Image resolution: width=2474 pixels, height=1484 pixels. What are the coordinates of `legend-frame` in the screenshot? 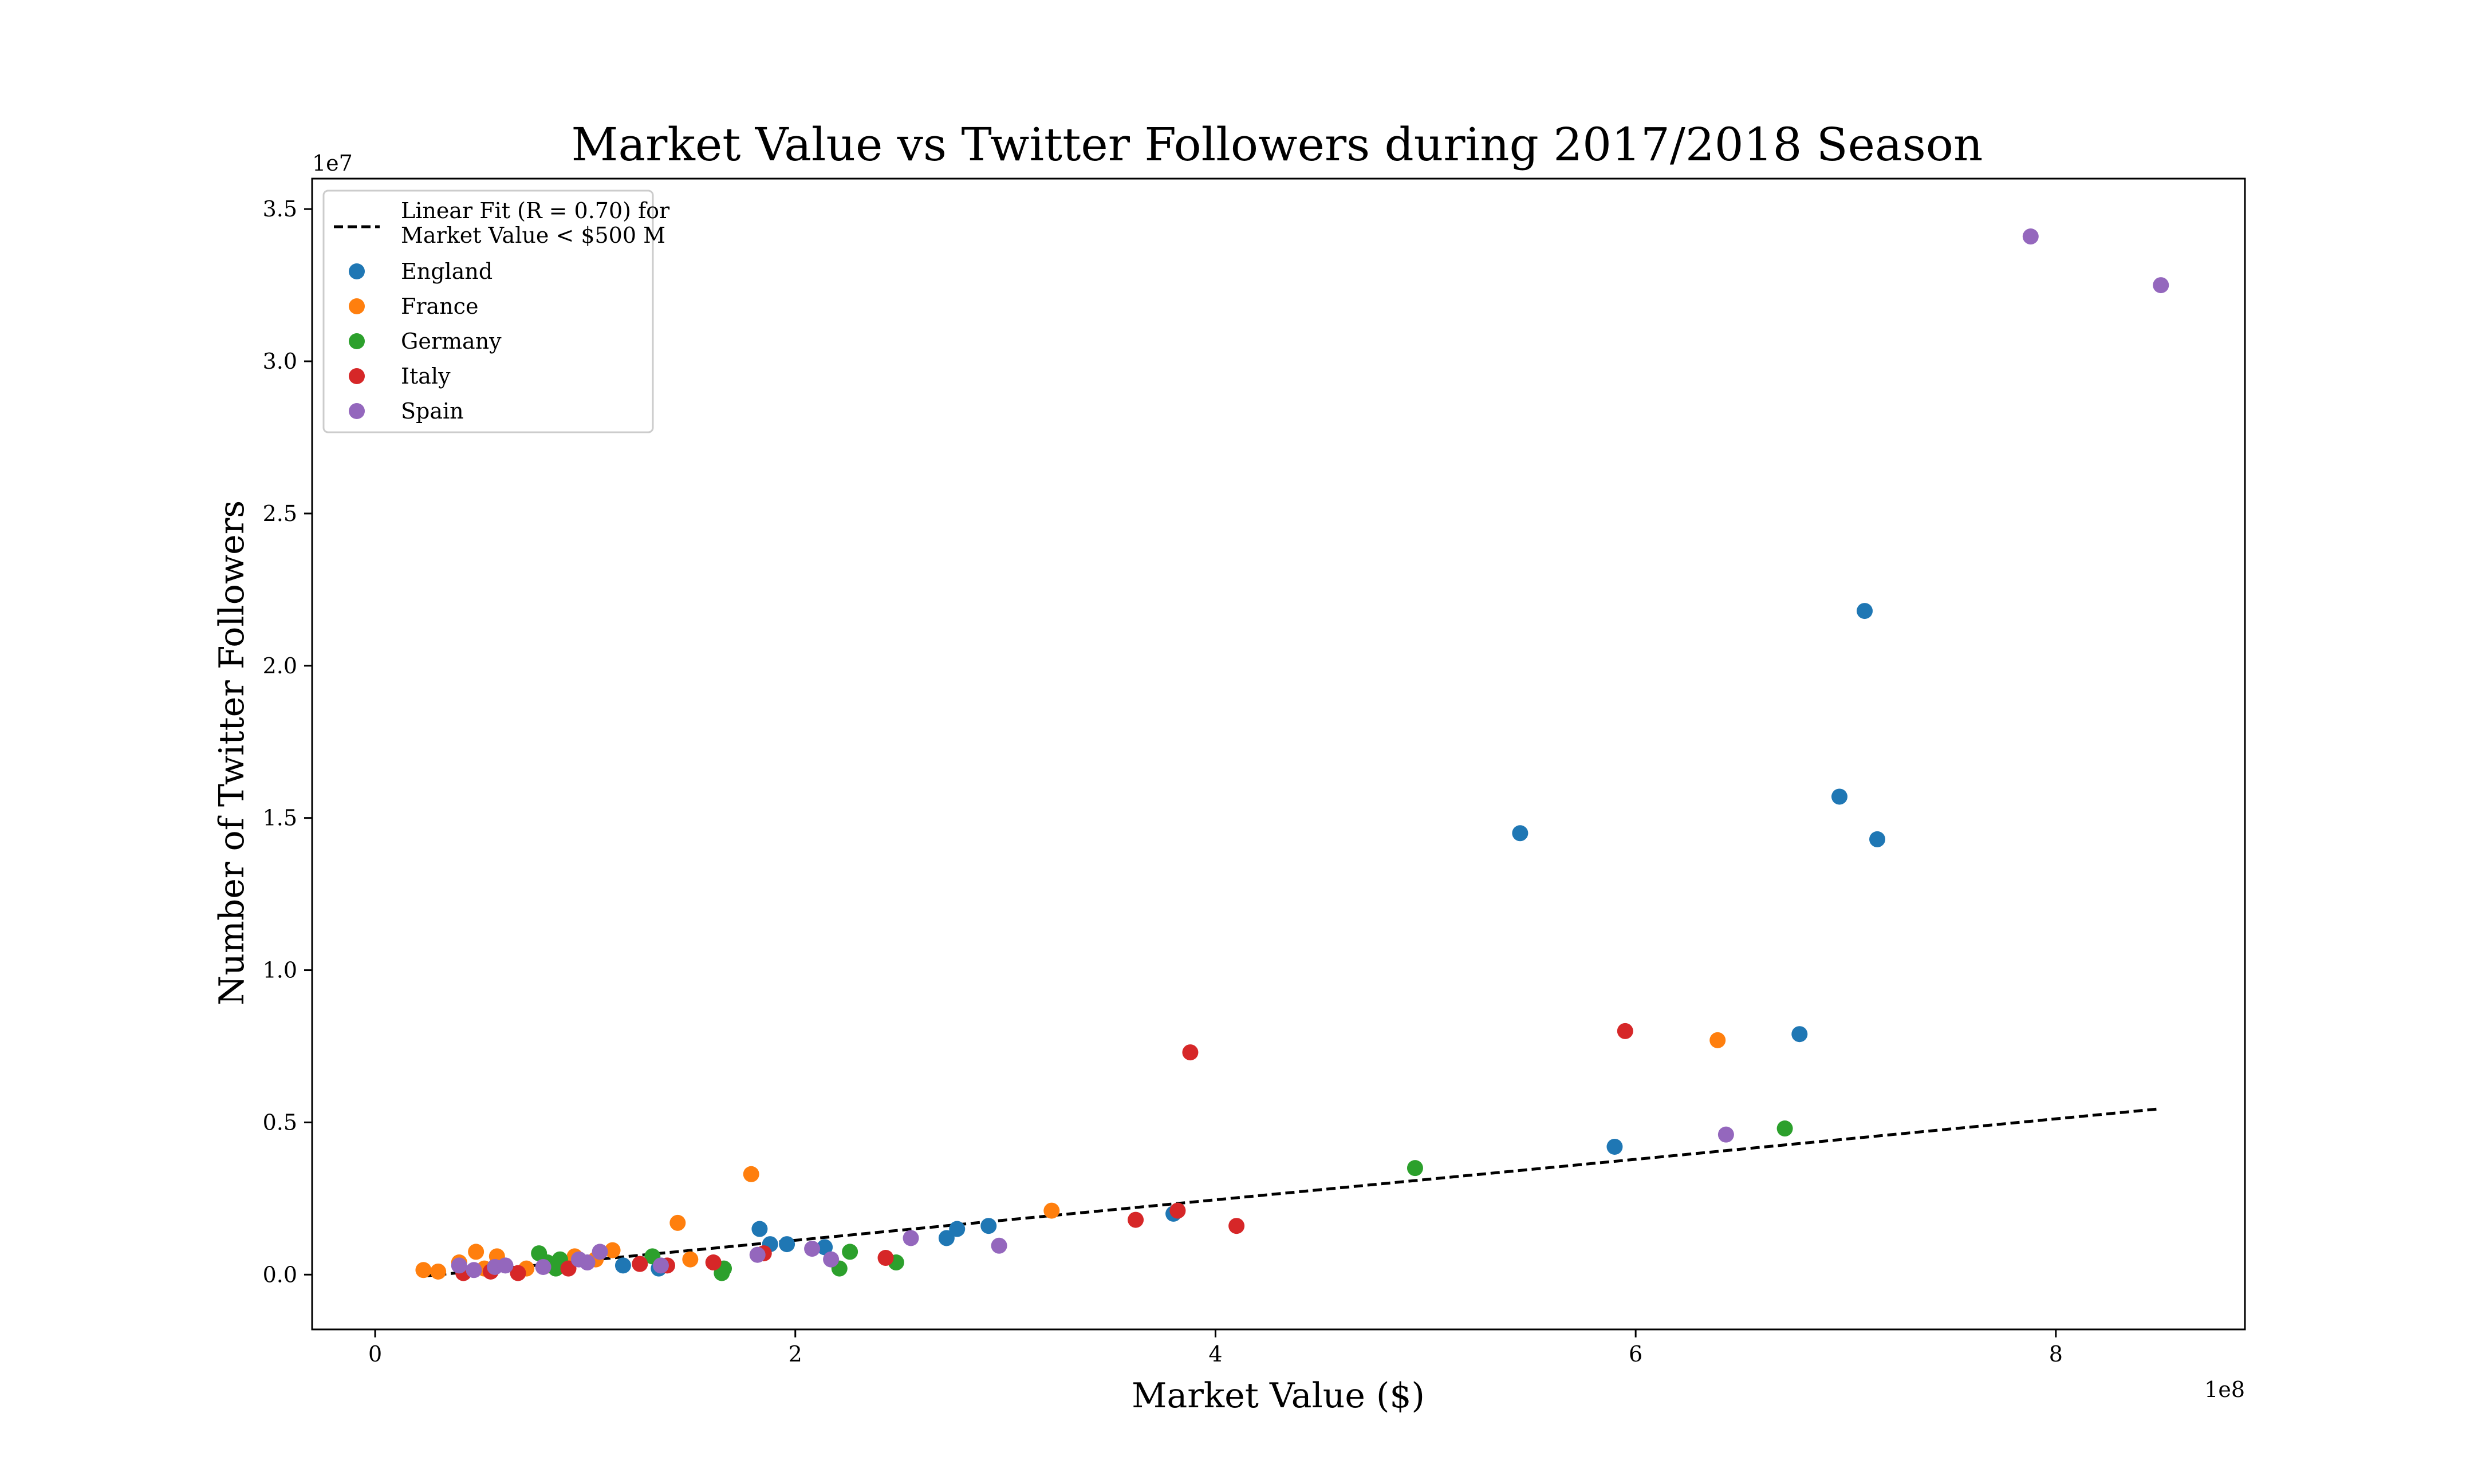 It's located at (488, 311).